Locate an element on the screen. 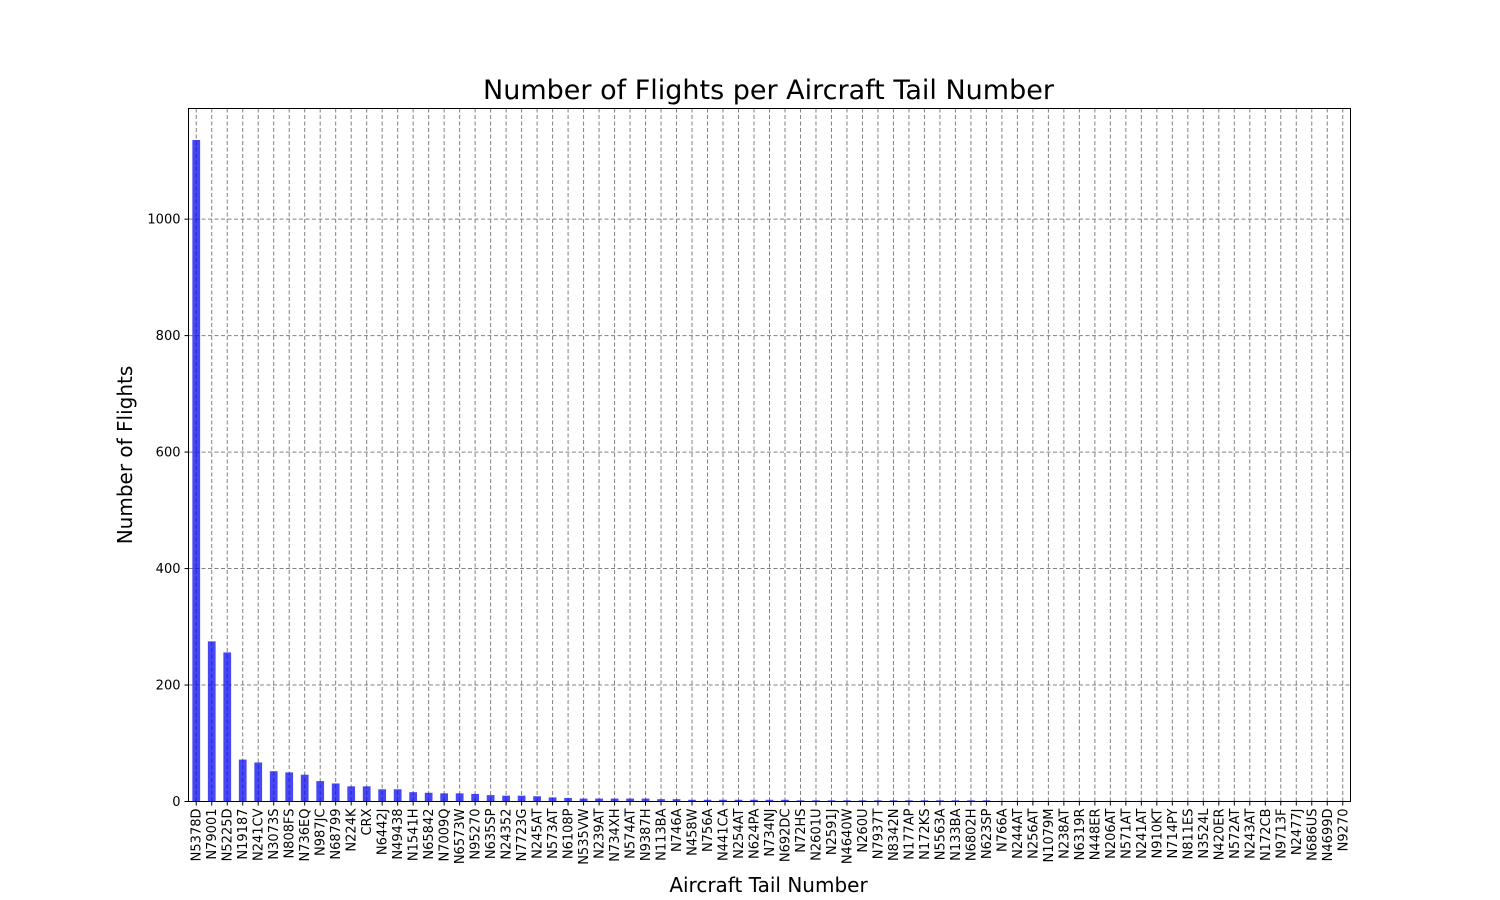 The height and width of the screenshot is (900, 1500). bar-N987JC is located at coordinates (320, 791).